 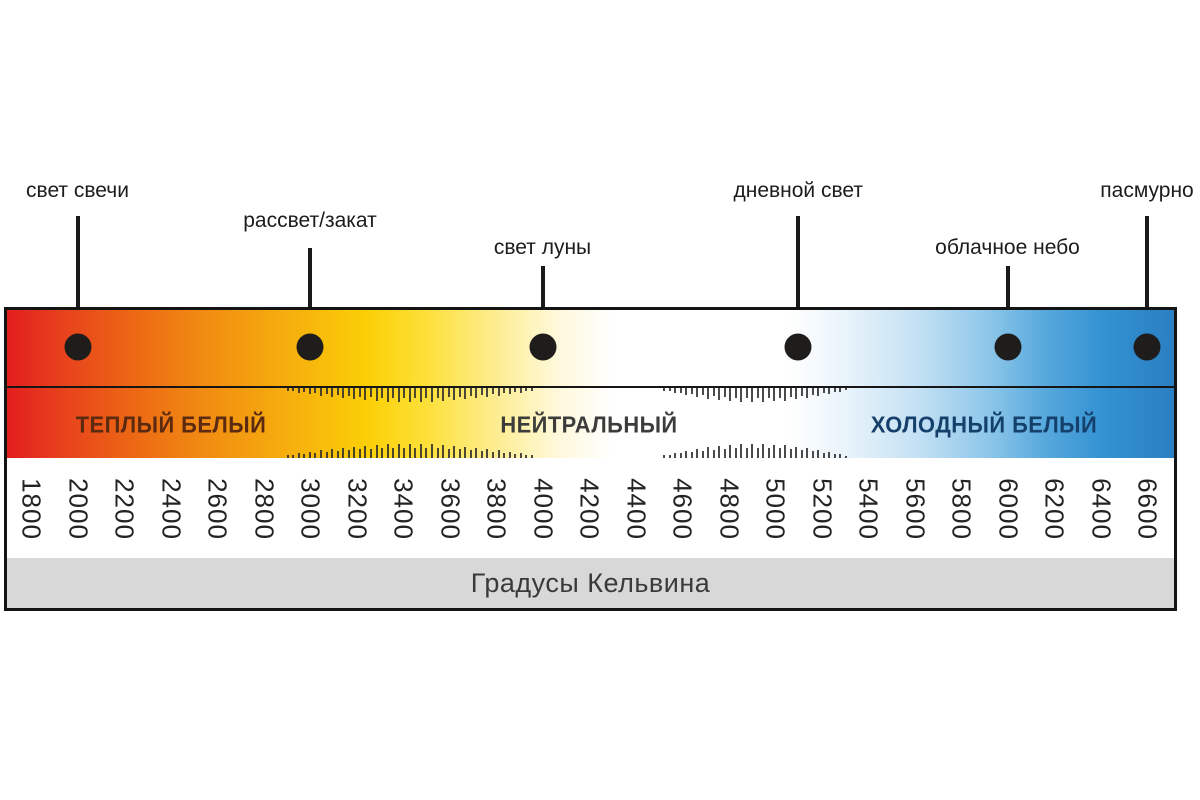 I want to click on axis-title: Градусы Кельвина, so click(x=590, y=582).